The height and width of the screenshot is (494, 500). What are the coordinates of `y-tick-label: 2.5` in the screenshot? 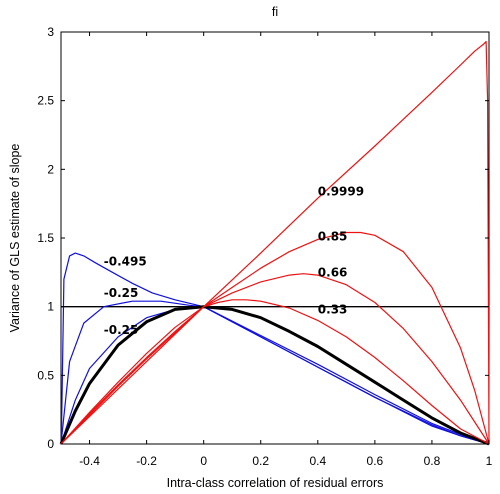 It's located at (45, 101).